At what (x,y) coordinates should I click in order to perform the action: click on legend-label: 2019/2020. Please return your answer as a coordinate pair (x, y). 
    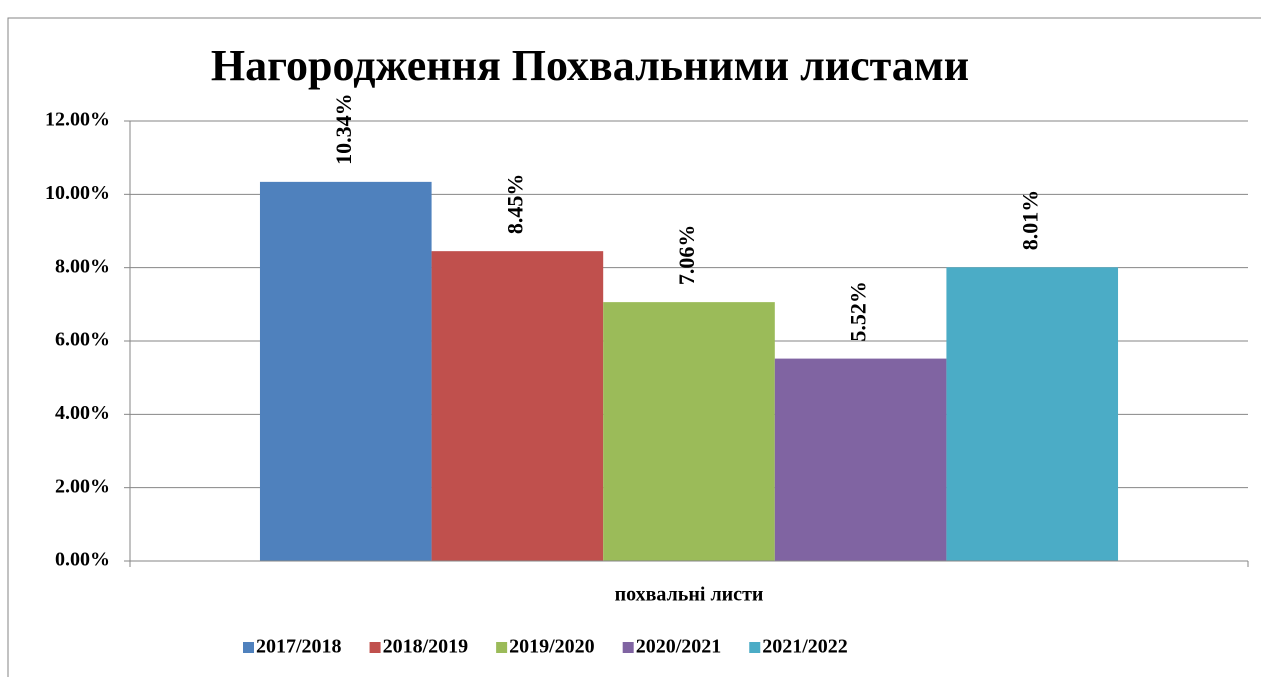
    Looking at the image, I should click on (552, 647).